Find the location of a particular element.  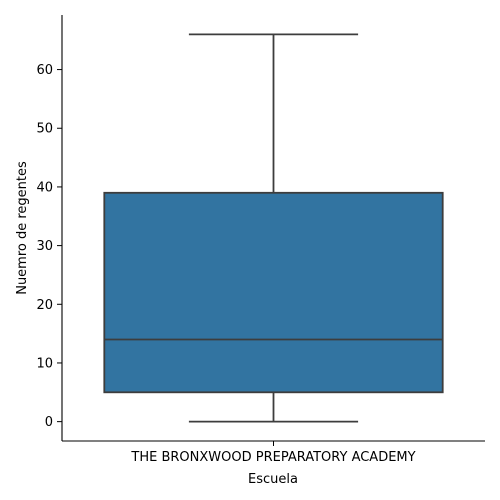

y-tick-label: 10 is located at coordinates (44, 363).